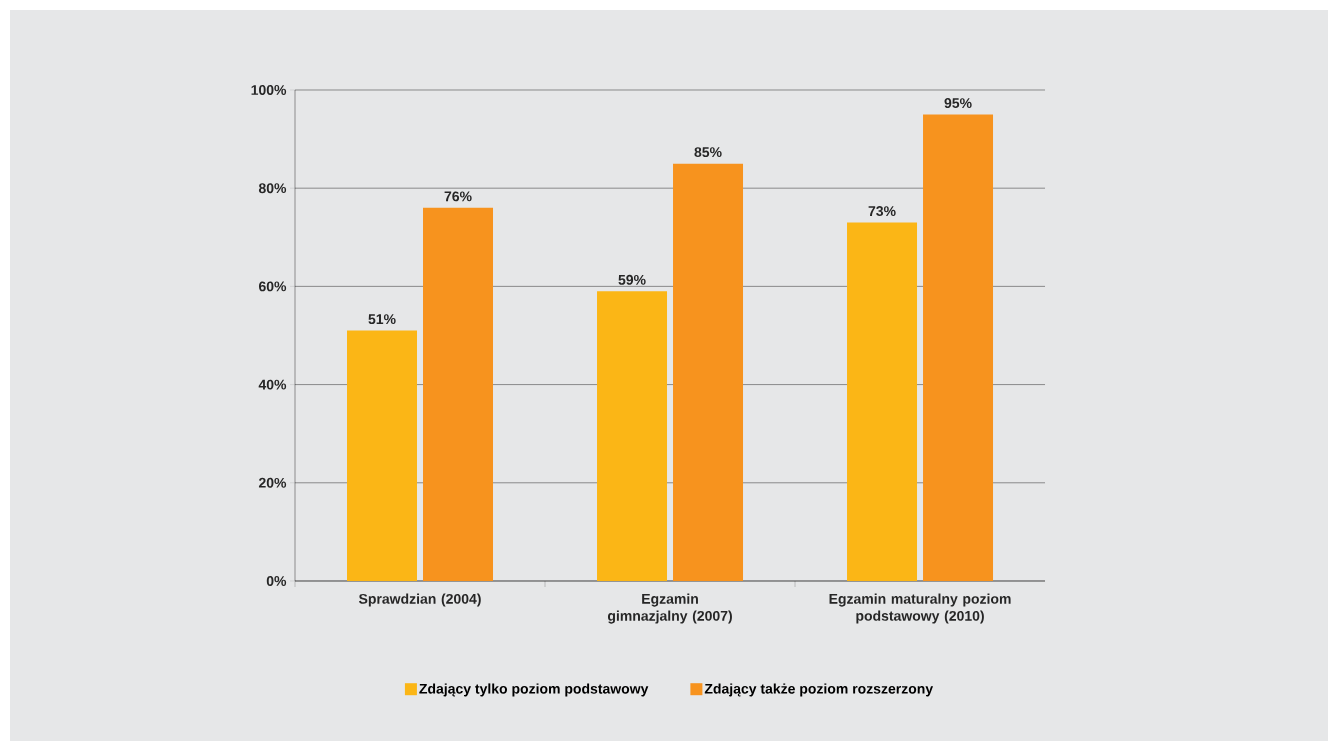  I want to click on data-label: 85%, so click(708, 152).